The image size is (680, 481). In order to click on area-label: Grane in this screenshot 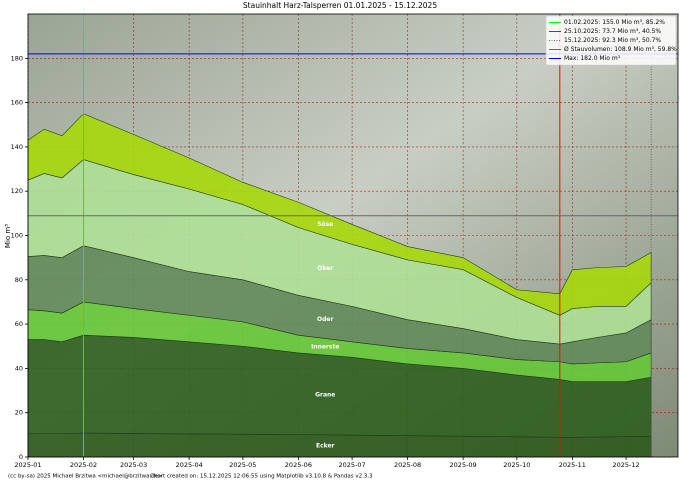, I will do `click(325, 394)`.